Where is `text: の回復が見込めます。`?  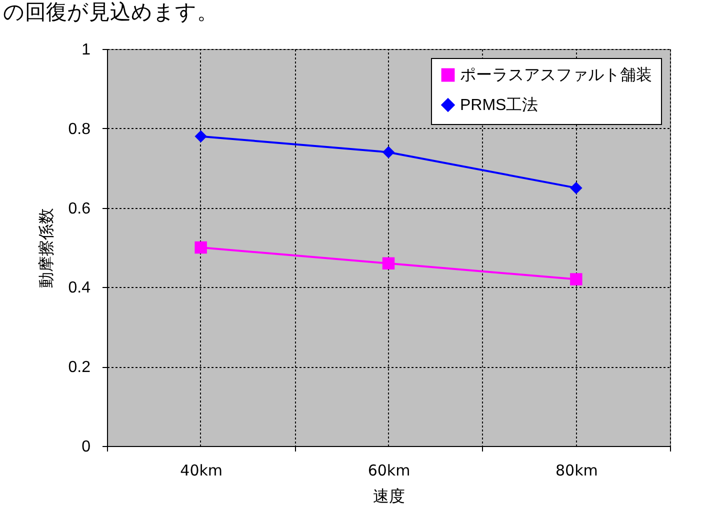 text: の回復が見込めます。 is located at coordinates (110, 12).